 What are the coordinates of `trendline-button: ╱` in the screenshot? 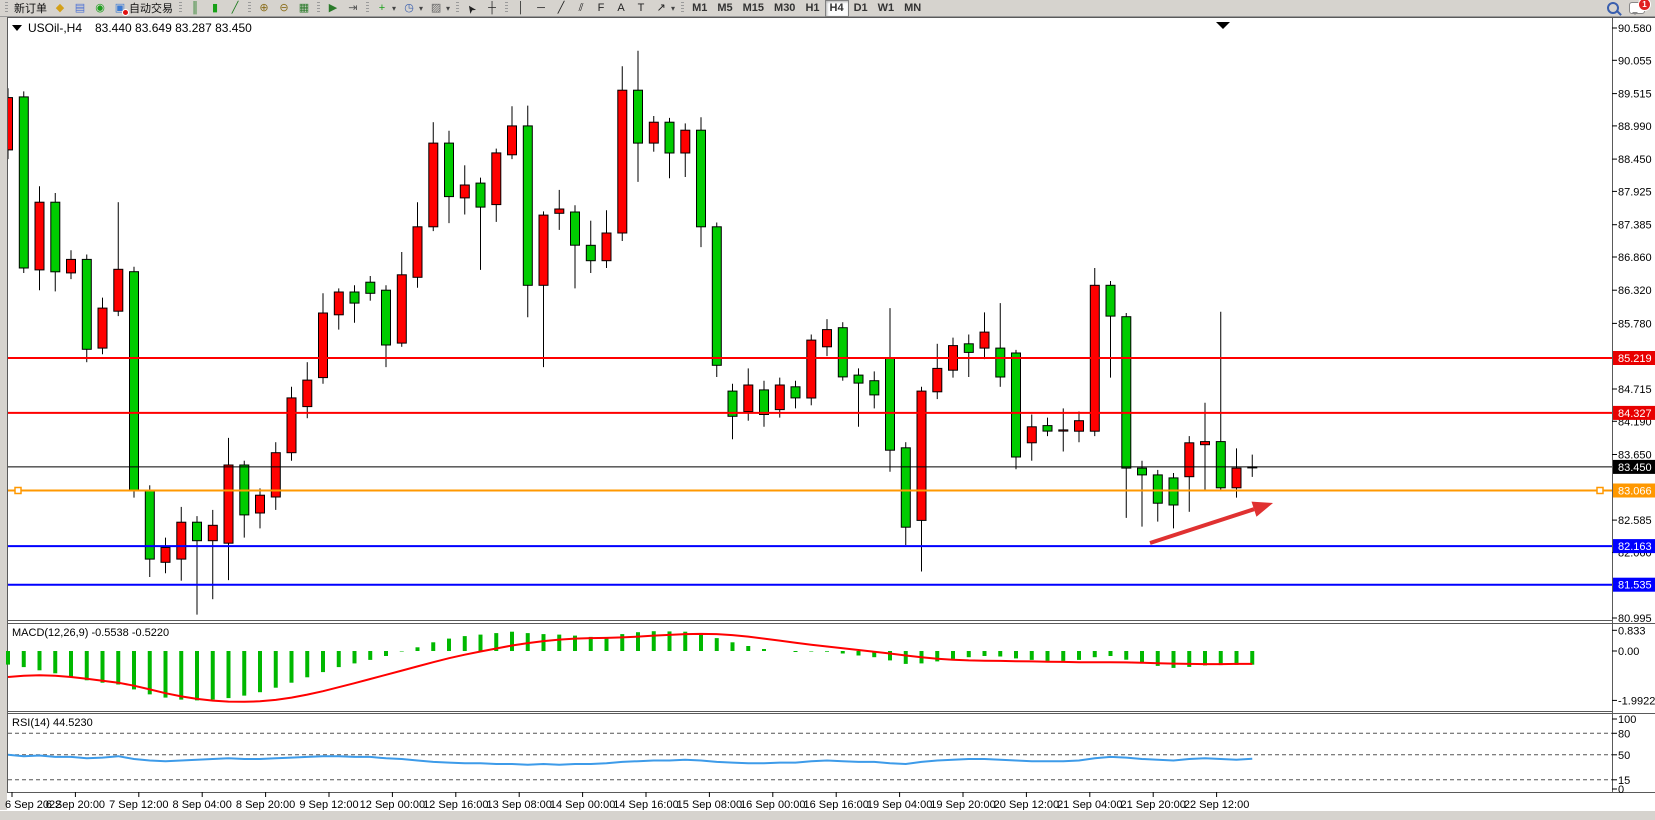 It's located at (561, 8).